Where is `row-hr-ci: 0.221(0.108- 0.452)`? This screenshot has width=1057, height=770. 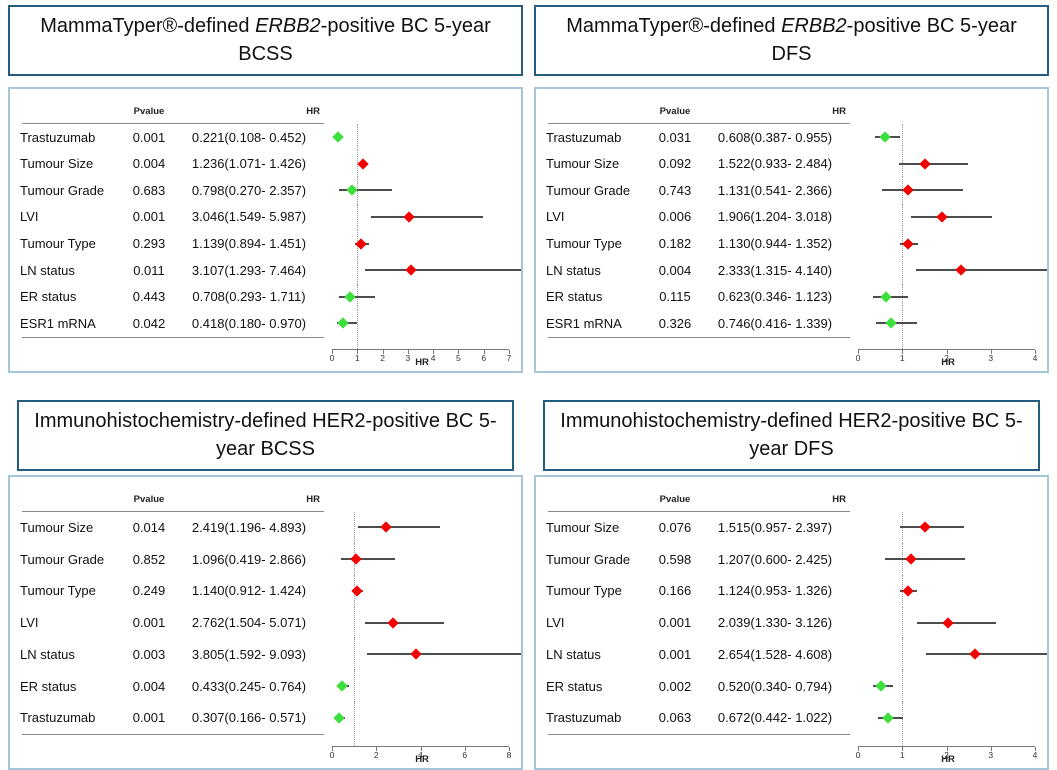
row-hr-ci: 0.221(0.108- 0.452) is located at coordinates (249, 137).